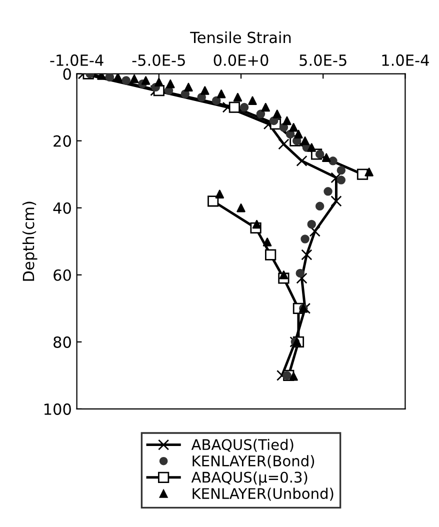 This screenshot has height=527, width=439. Describe the element at coordinates (62, 141) in the screenshot. I see `y-tick-label: 20` at that location.